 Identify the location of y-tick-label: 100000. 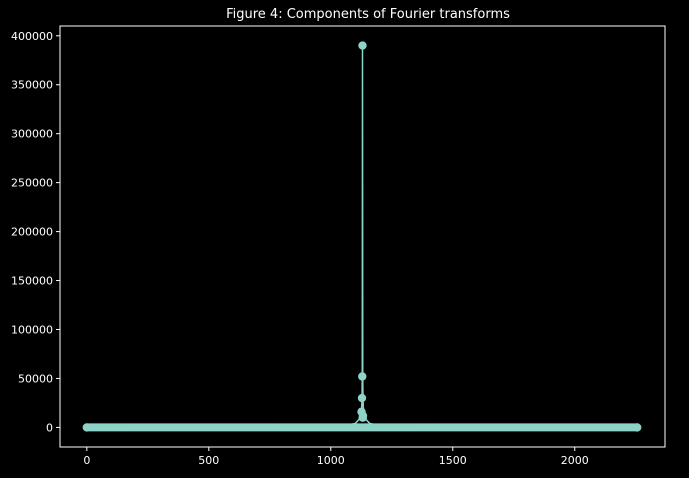
(32, 330).